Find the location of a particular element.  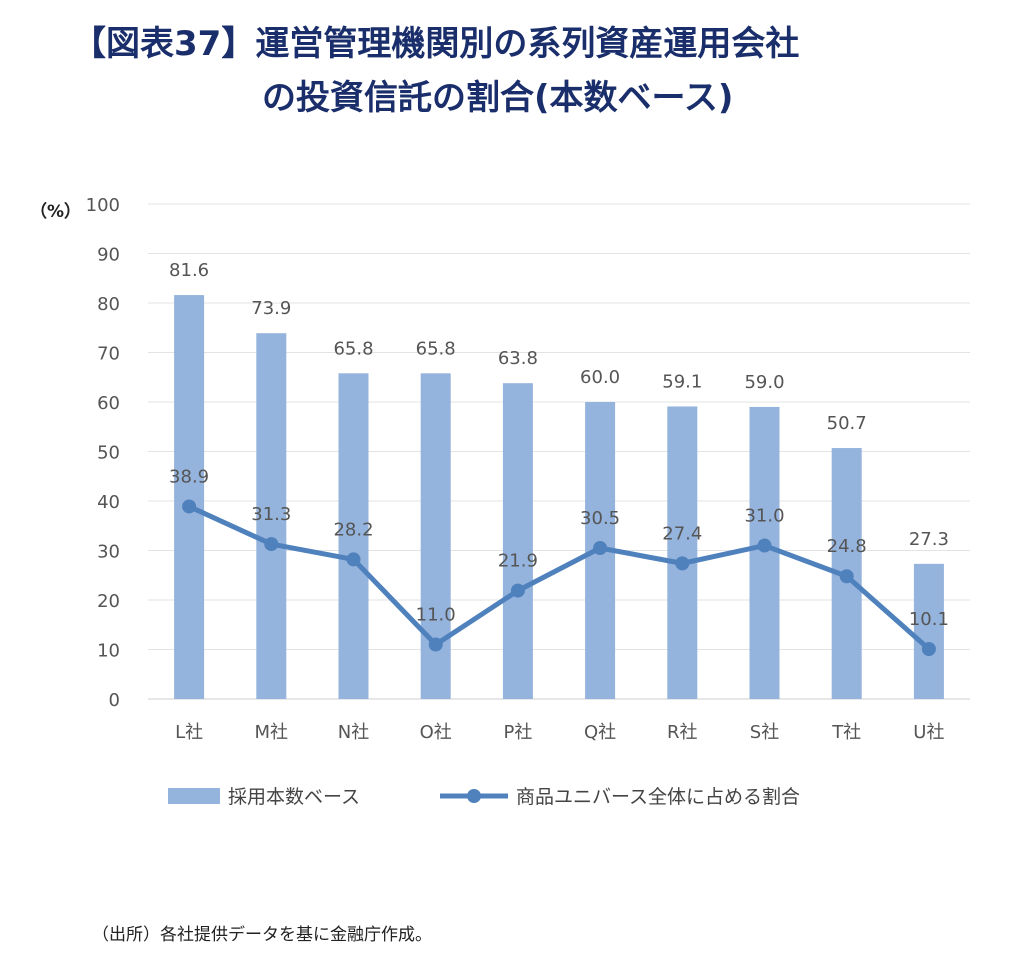

line-value-label: 21.9 is located at coordinates (518, 561).